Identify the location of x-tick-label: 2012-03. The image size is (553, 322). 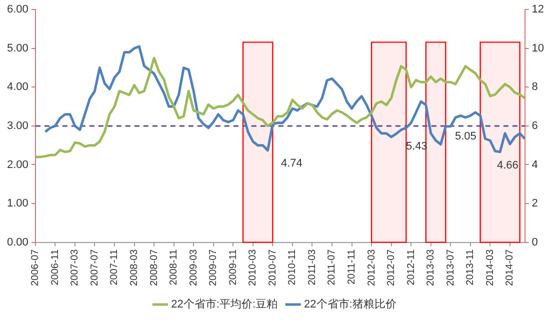
(372, 267).